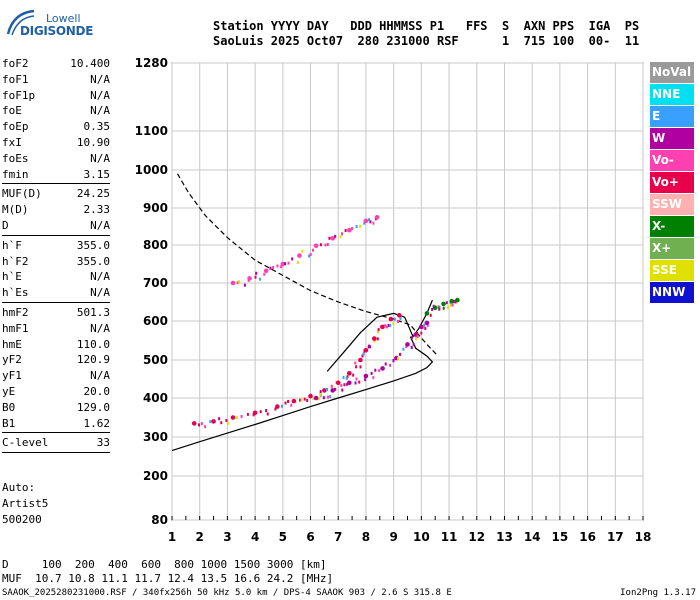 The width and height of the screenshot is (700, 600). I want to click on param-row: foF1 N/A, so click(56, 80).